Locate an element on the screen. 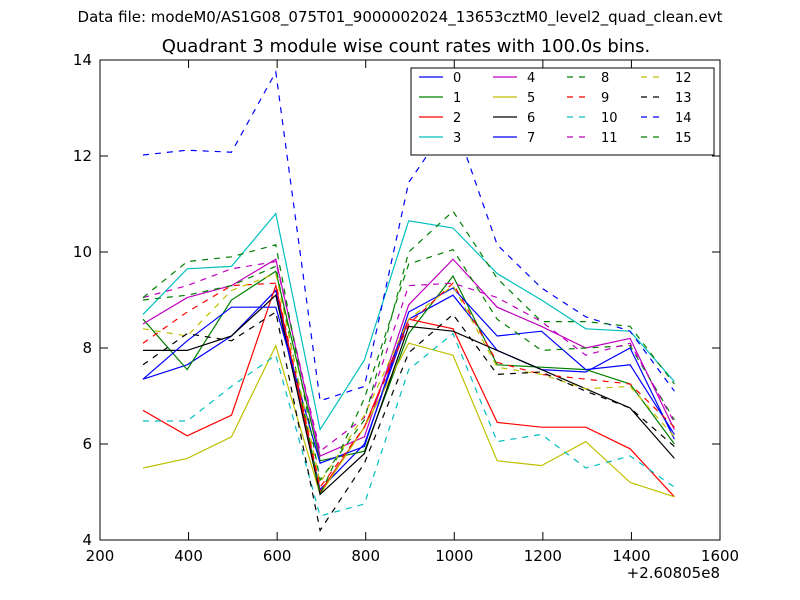 The height and width of the screenshot is (600, 800). x-tick-label: 1600 is located at coordinates (720, 556).